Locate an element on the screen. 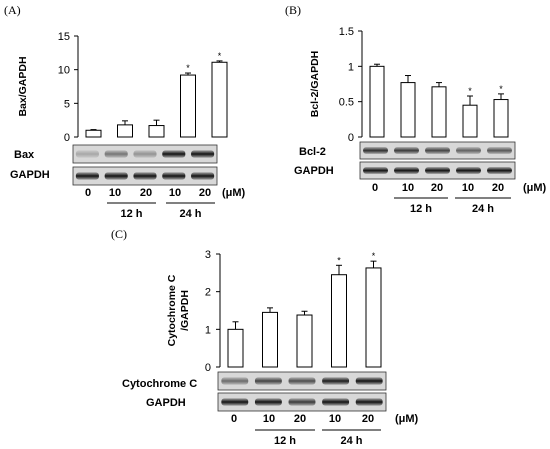  blot-b: Bcl-2 GAPDH is located at coordinates (405, 160).